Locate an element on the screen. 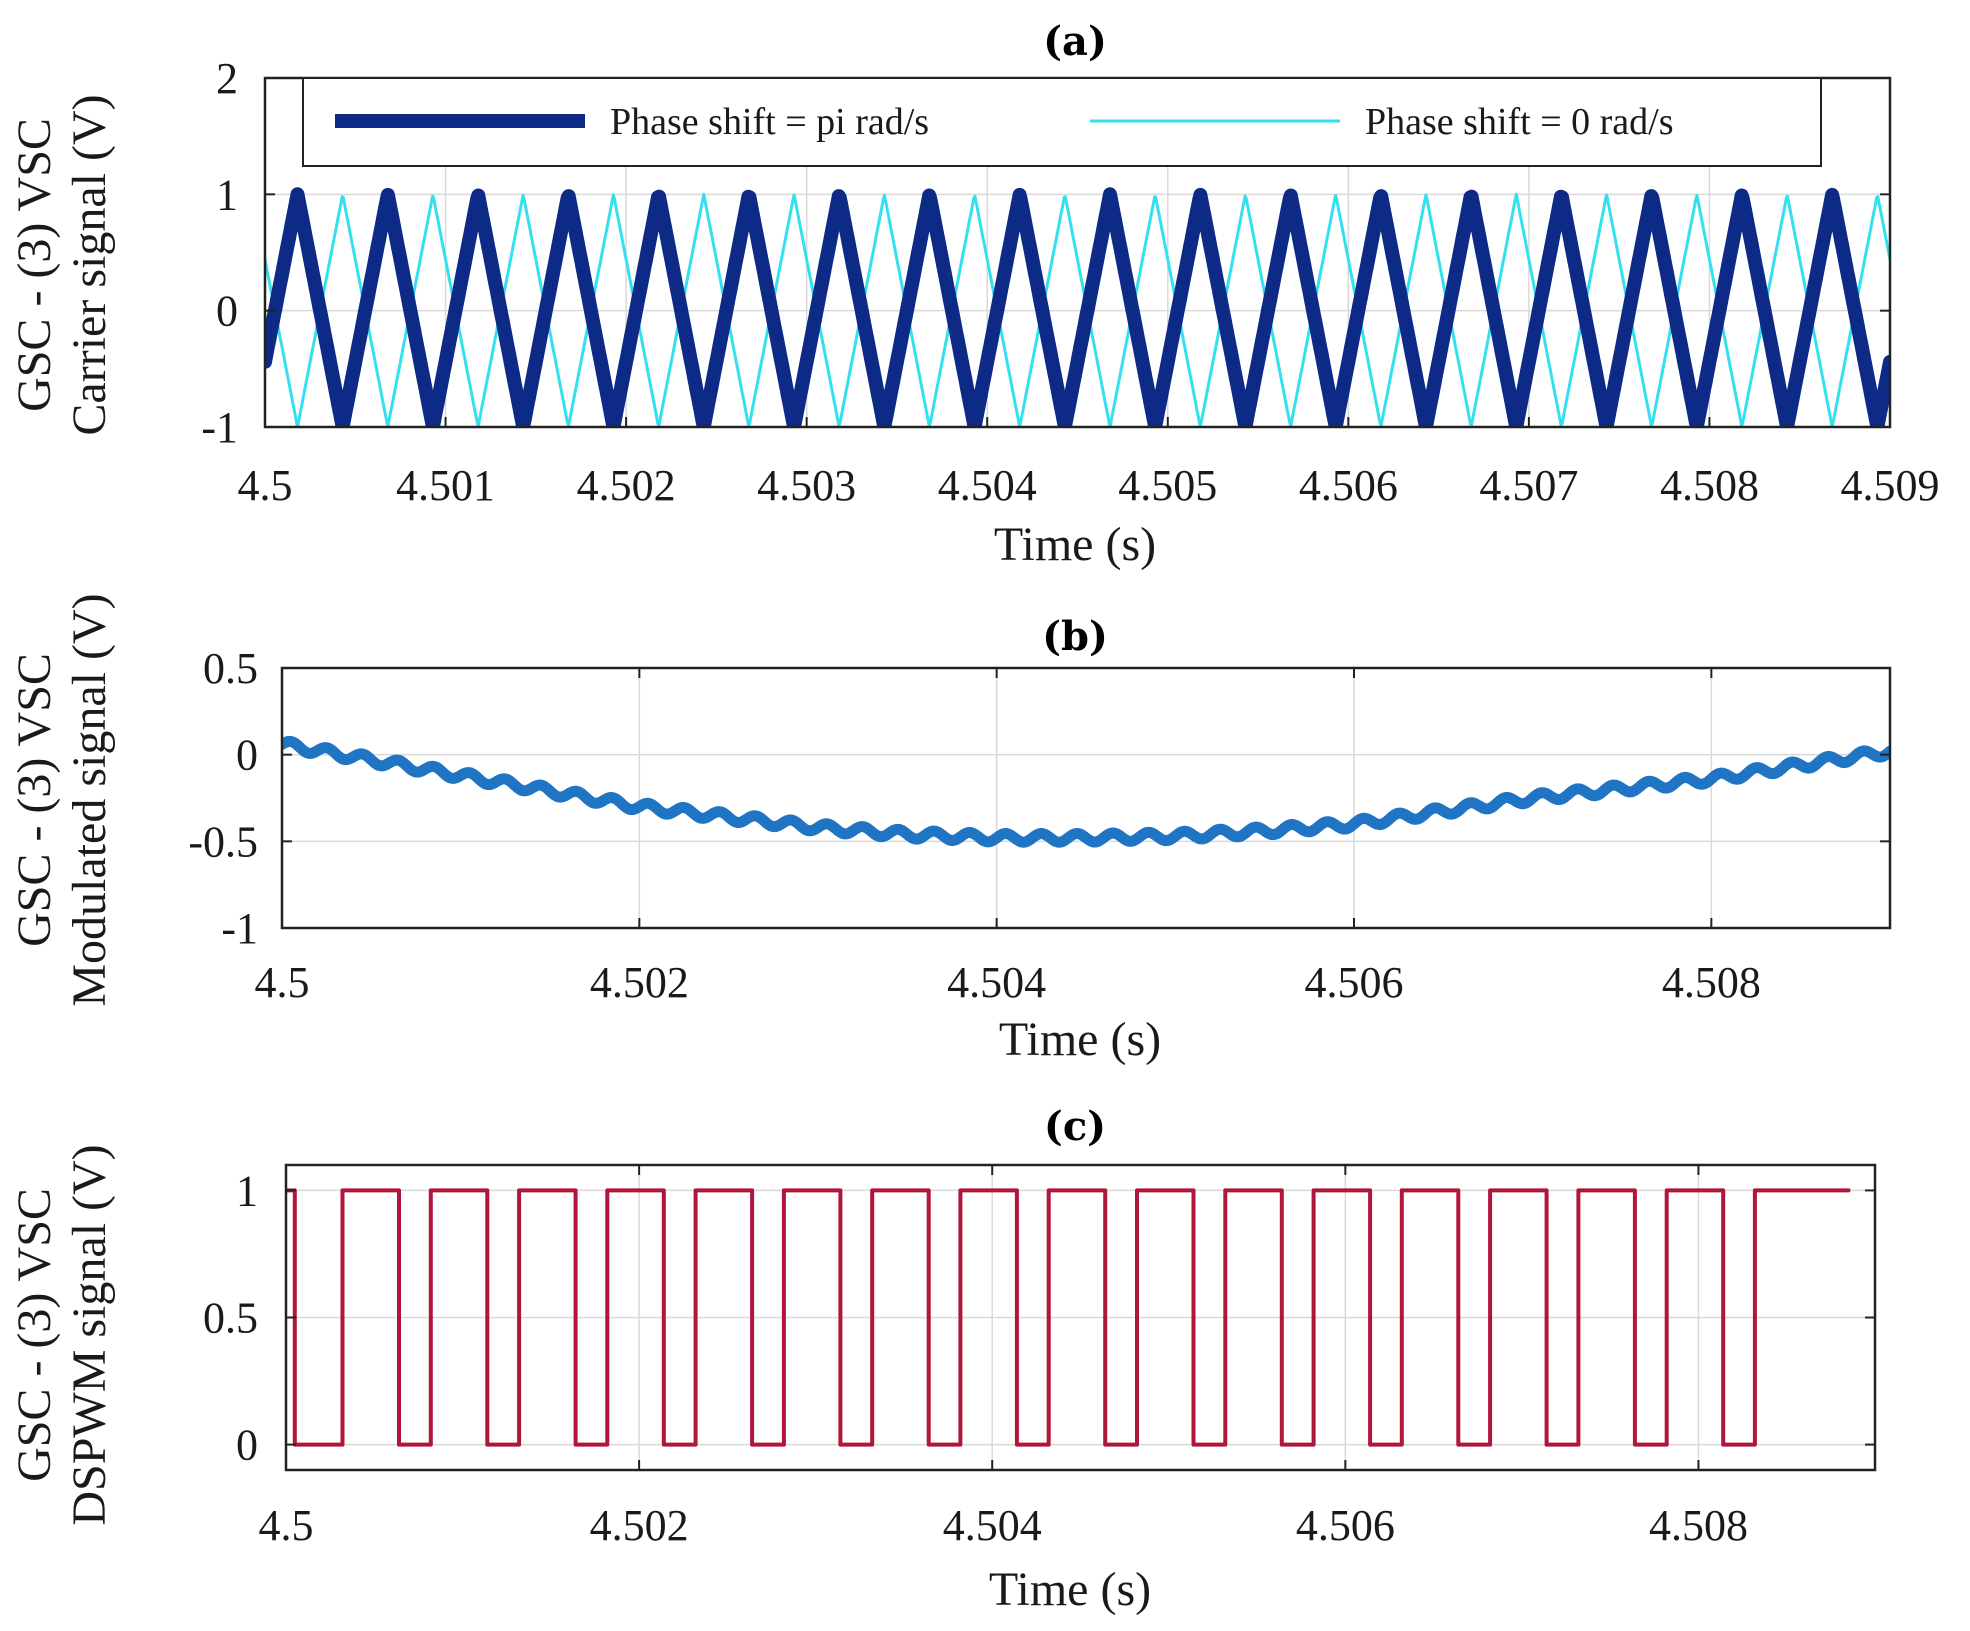 Image resolution: width=1970 pixels, height=1631 pixels. x-tick-label: 4.505 is located at coordinates (1167, 485).